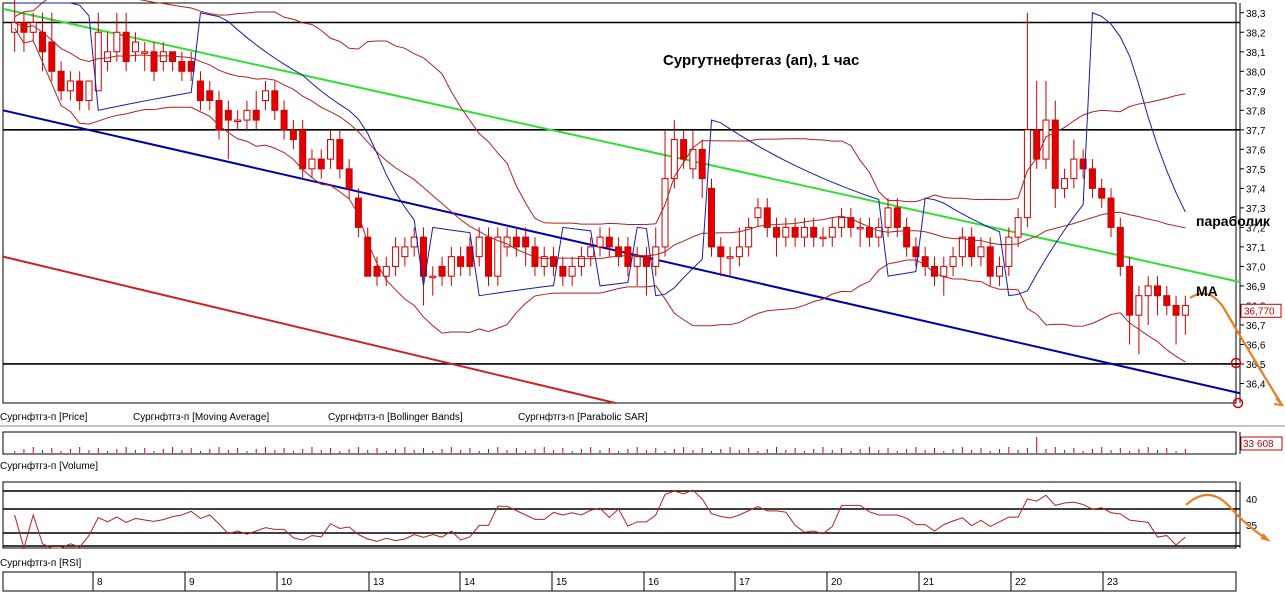 This screenshot has height=597, width=1285. Describe the element at coordinates (379, 582) in the screenshot. I see `date-tick-label: 13` at that location.